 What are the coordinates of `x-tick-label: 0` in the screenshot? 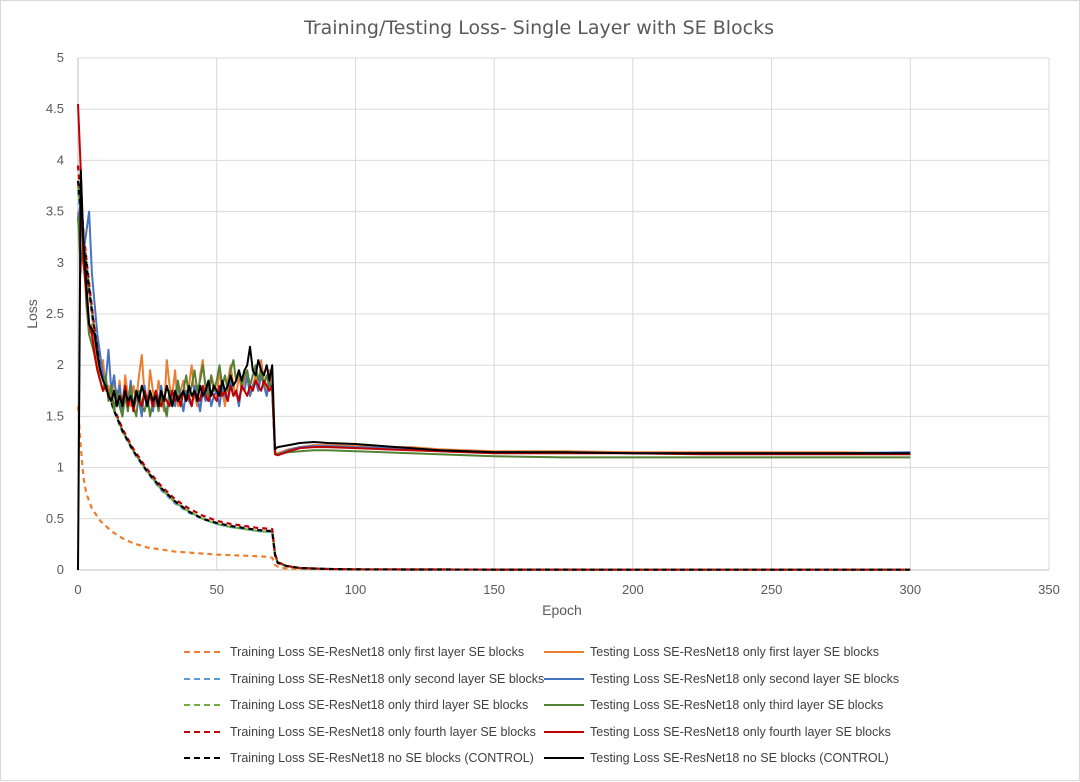 It's located at (77, 589).